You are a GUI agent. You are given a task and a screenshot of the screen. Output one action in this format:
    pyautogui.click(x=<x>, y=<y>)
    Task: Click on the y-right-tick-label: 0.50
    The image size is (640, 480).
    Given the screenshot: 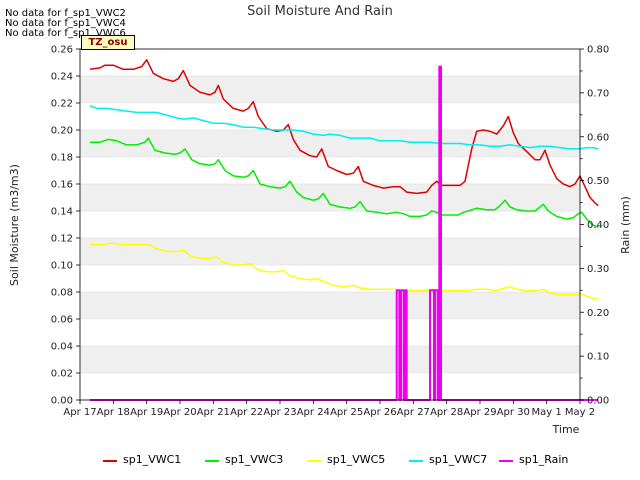 What is the action you would take?
    pyautogui.click(x=598, y=181)
    